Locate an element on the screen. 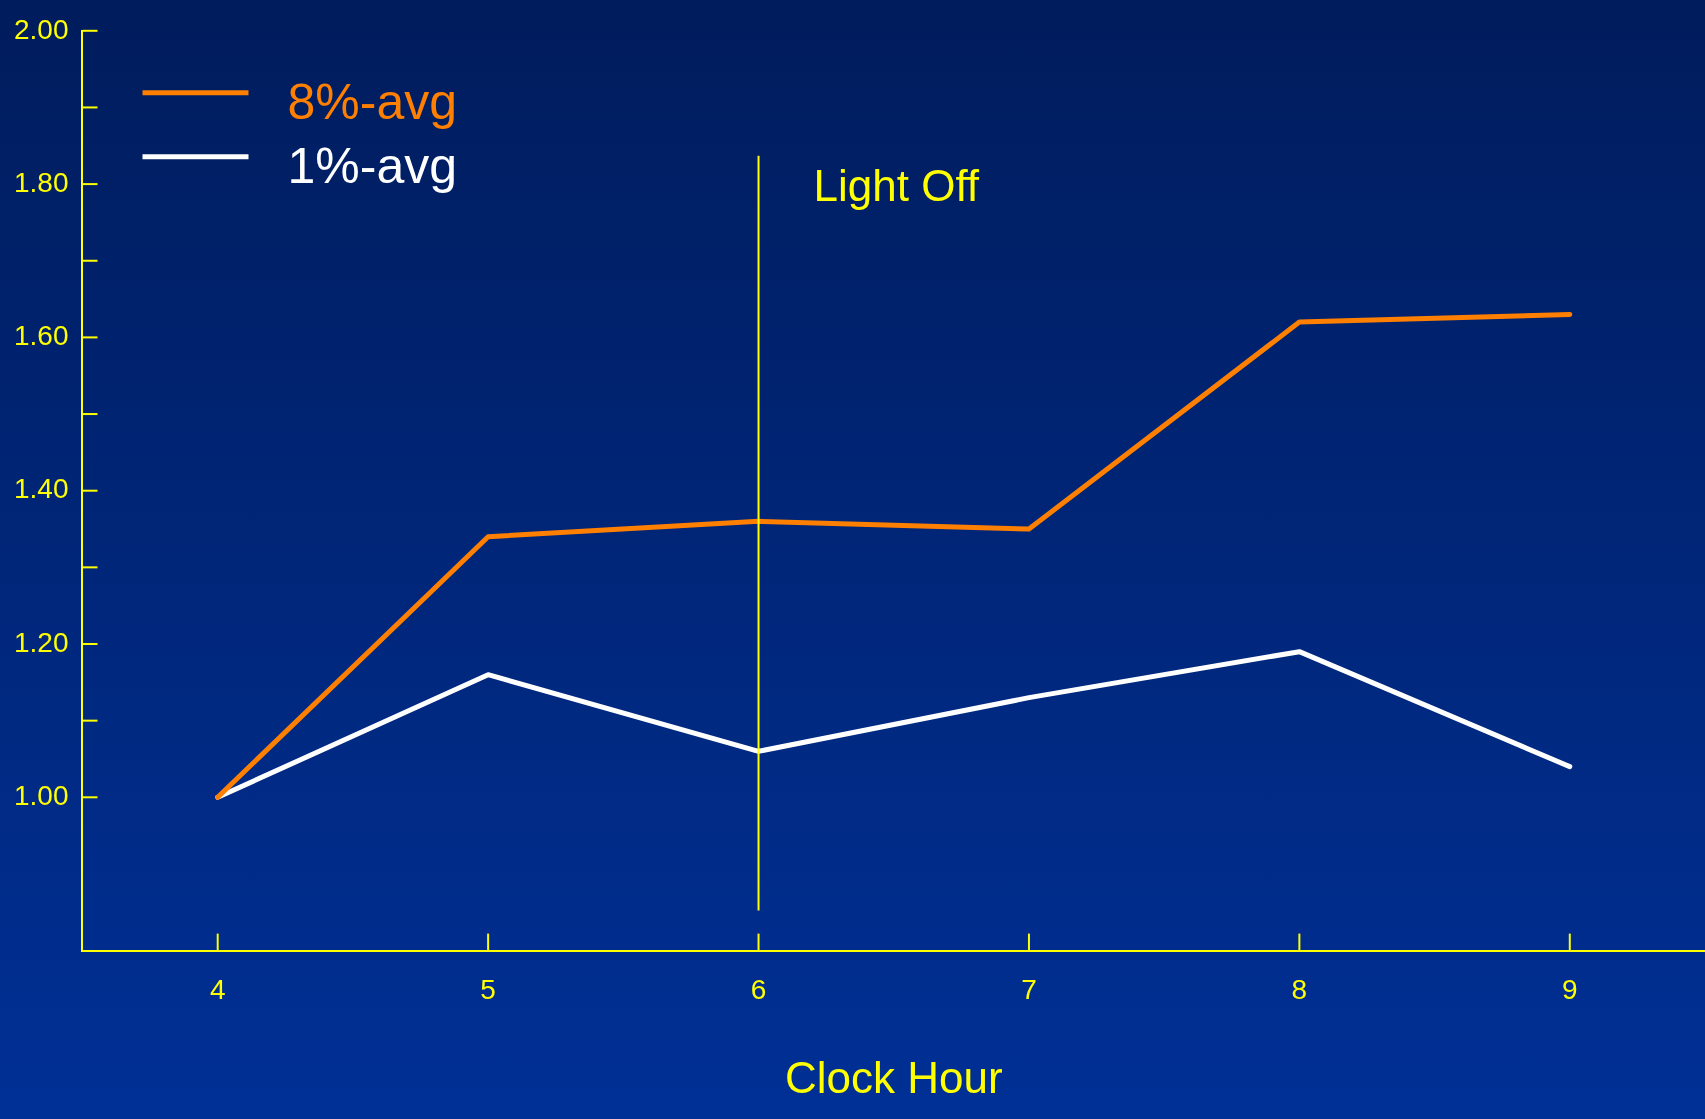 This screenshot has width=1705, height=1119. x-tick-label: 7 is located at coordinates (1029, 990).